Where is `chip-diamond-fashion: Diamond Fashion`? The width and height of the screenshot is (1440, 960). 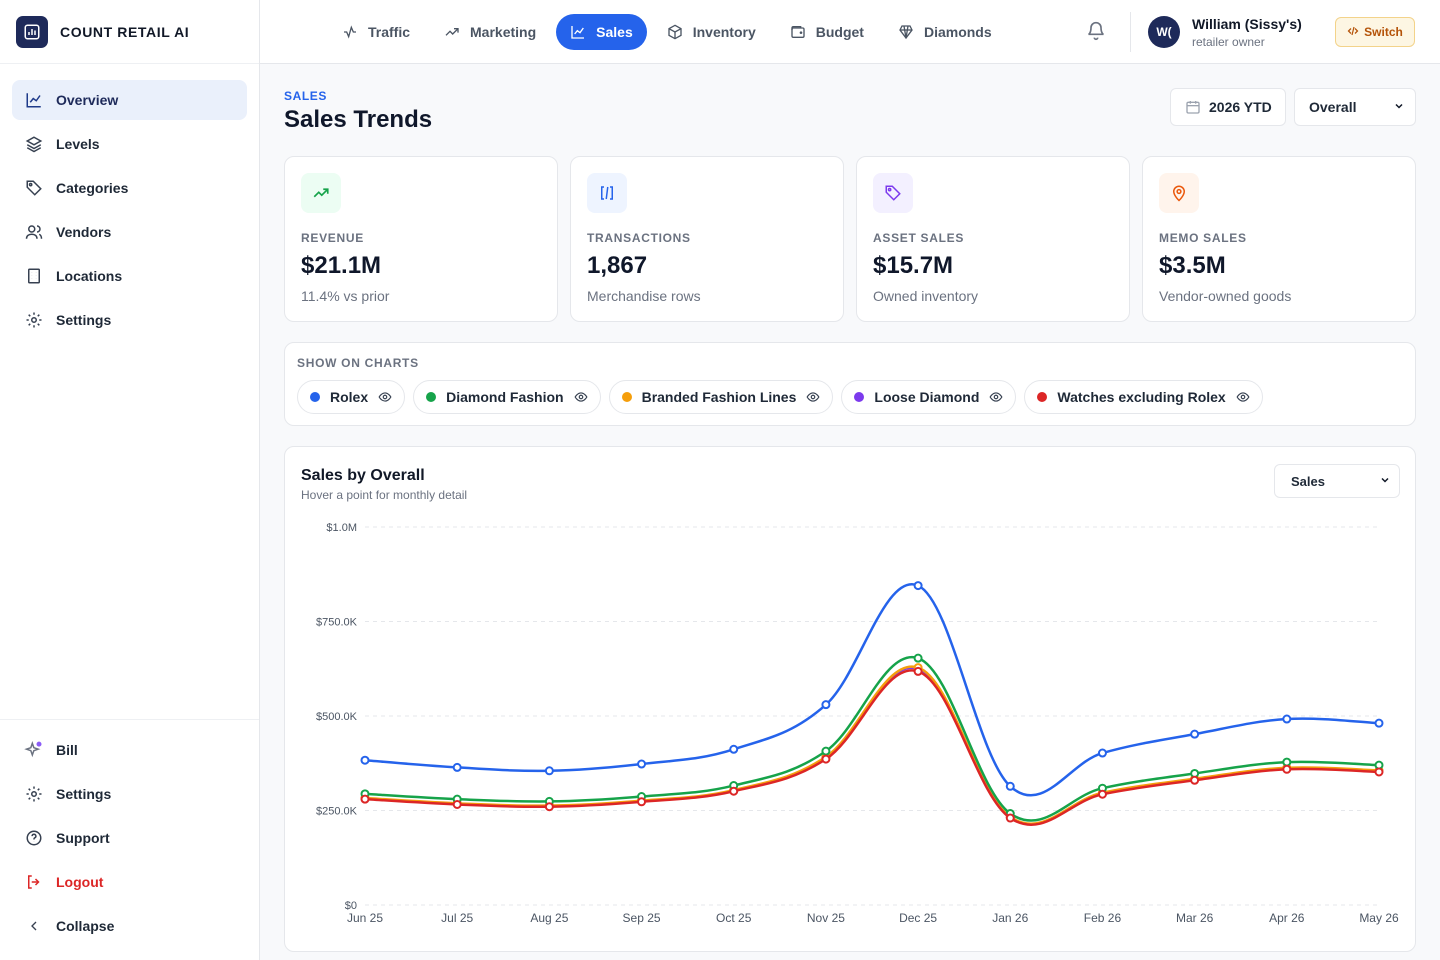 chip-diamond-fashion: Diamond Fashion is located at coordinates (507, 397).